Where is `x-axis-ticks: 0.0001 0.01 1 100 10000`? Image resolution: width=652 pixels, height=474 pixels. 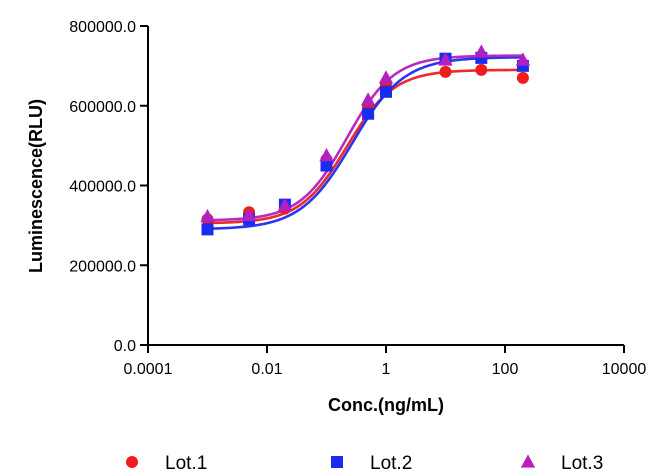
x-axis-ticks: 0.0001 0.01 1 100 10000 is located at coordinates (385, 361).